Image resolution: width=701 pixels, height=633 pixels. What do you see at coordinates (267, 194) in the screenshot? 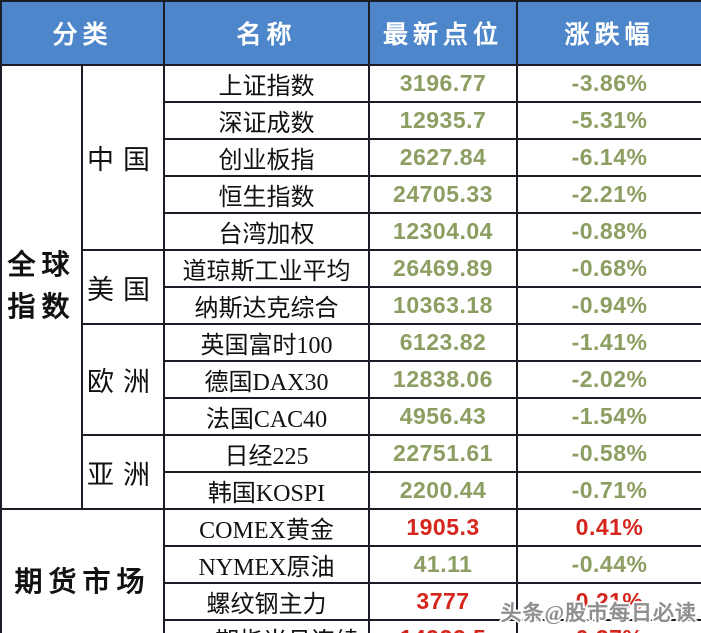
I see `index-name: 恒生指数` at bounding box center [267, 194].